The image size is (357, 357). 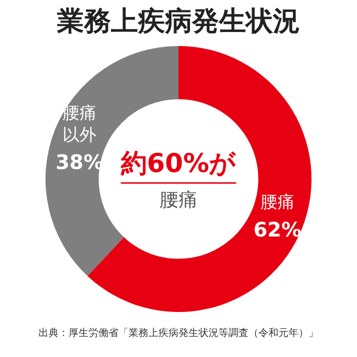 What do you see at coordinates (80, 162) in the screenshot?
I see `data-label: 38%` at bounding box center [80, 162].